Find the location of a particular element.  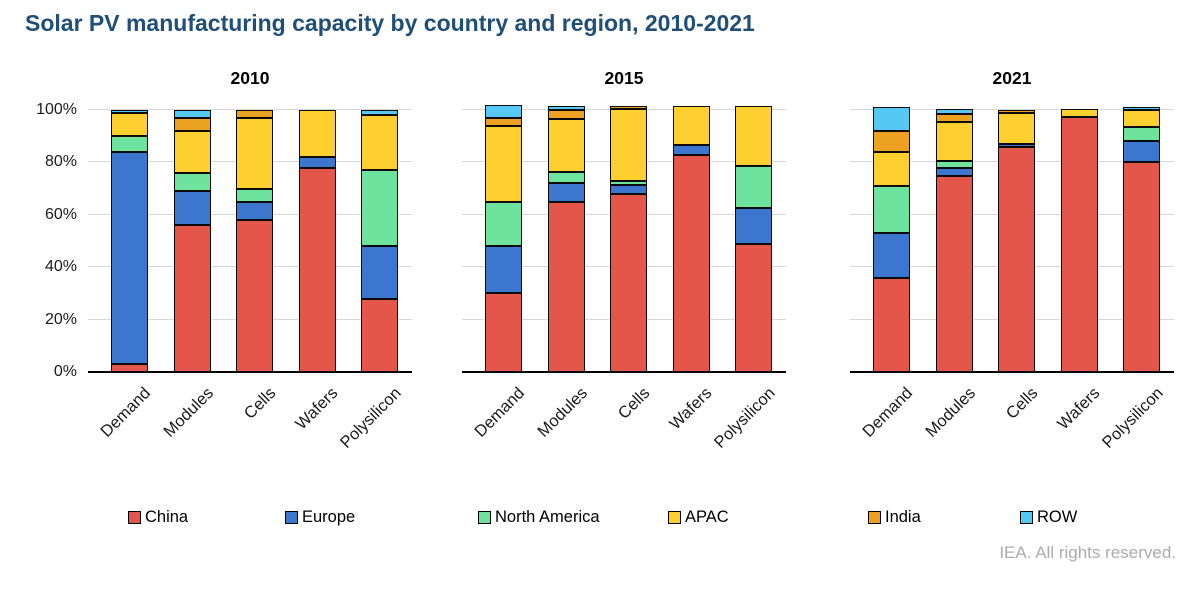

panel-title: 2021 is located at coordinates (1012, 78).